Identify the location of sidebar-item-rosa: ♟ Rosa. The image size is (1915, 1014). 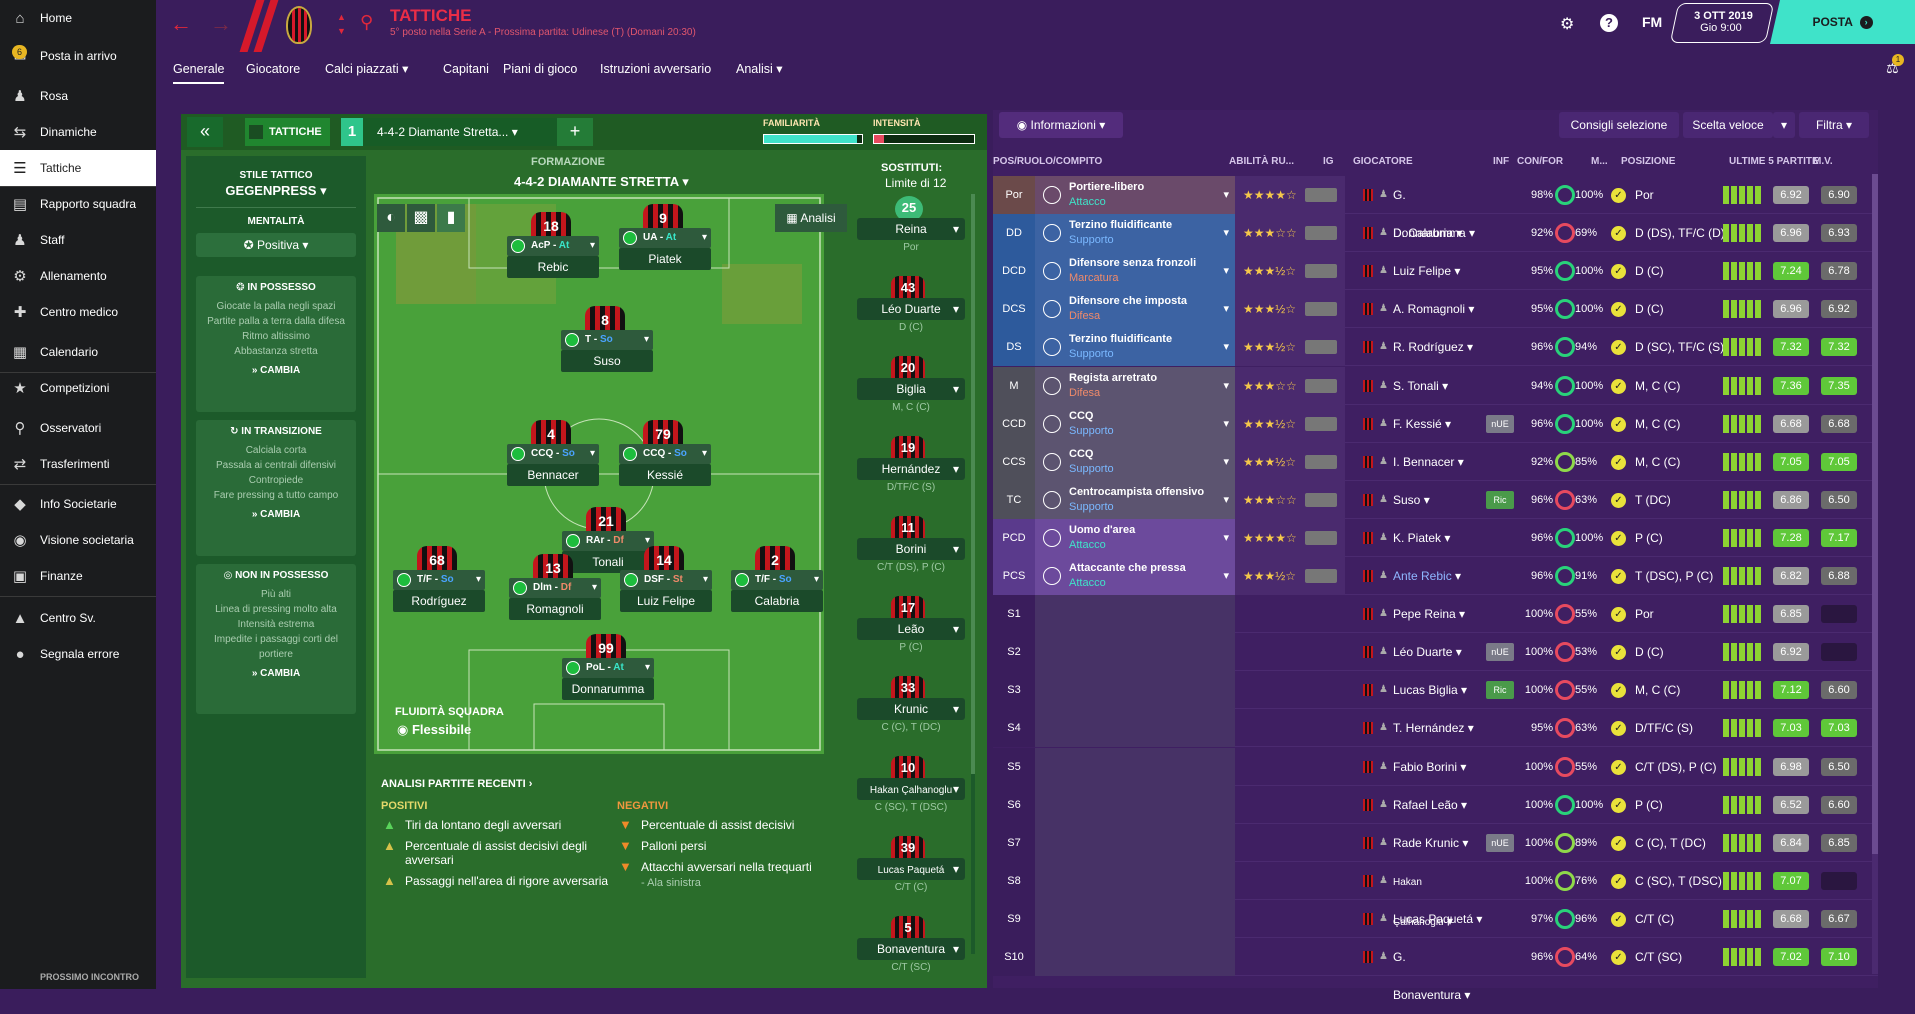
(78, 96).